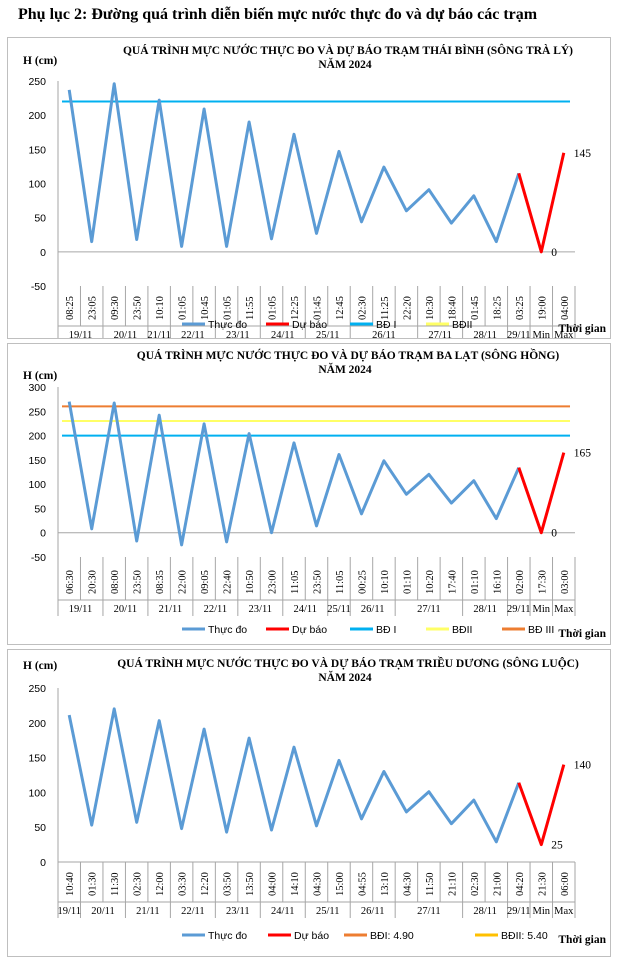 This screenshot has height=962, width=620. Describe the element at coordinates (430, 582) in the screenshot. I see `x-tick-label: 10:20` at that location.